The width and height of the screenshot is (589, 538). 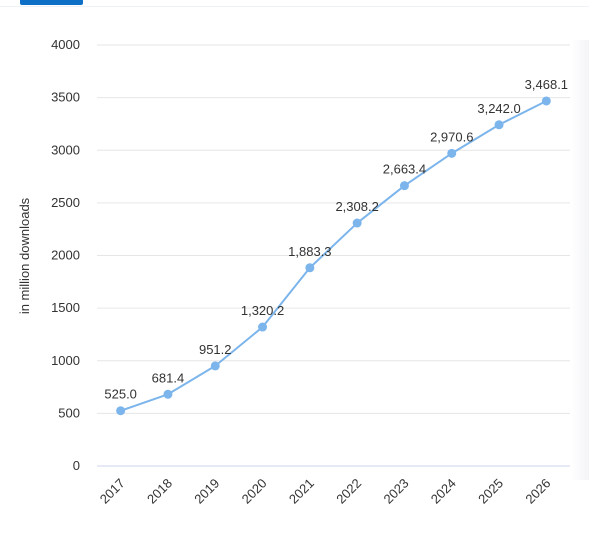 I want to click on x-tick-label: 2018, so click(x=159, y=491).